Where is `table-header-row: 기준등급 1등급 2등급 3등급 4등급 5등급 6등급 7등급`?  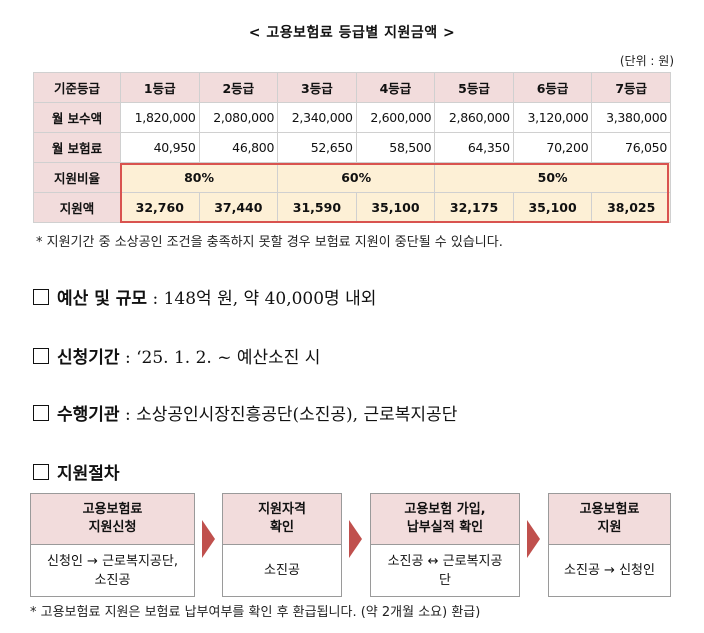
table-header-row: 기준등급 1등급 2등급 3등급 4등급 5등급 6등급 7등급 is located at coordinates (352, 87).